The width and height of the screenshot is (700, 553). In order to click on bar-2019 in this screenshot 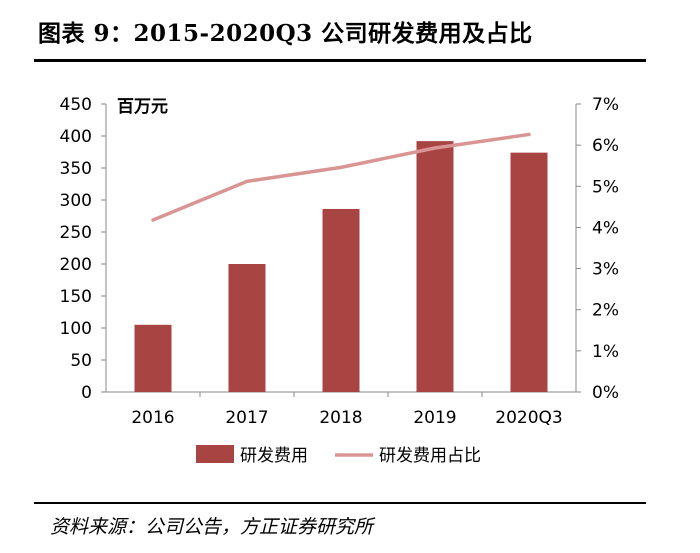, I will do `click(435, 266)`.